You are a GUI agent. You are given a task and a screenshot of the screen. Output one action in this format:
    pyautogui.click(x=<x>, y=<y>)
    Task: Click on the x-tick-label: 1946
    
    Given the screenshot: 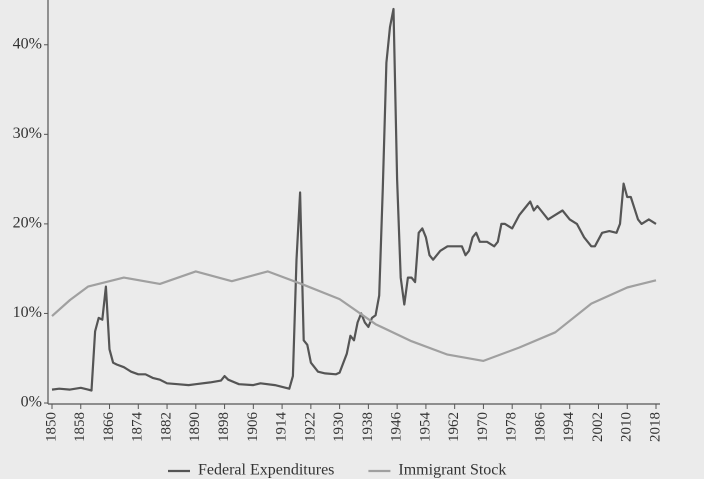 What is the action you would take?
    pyautogui.click(x=397, y=427)
    